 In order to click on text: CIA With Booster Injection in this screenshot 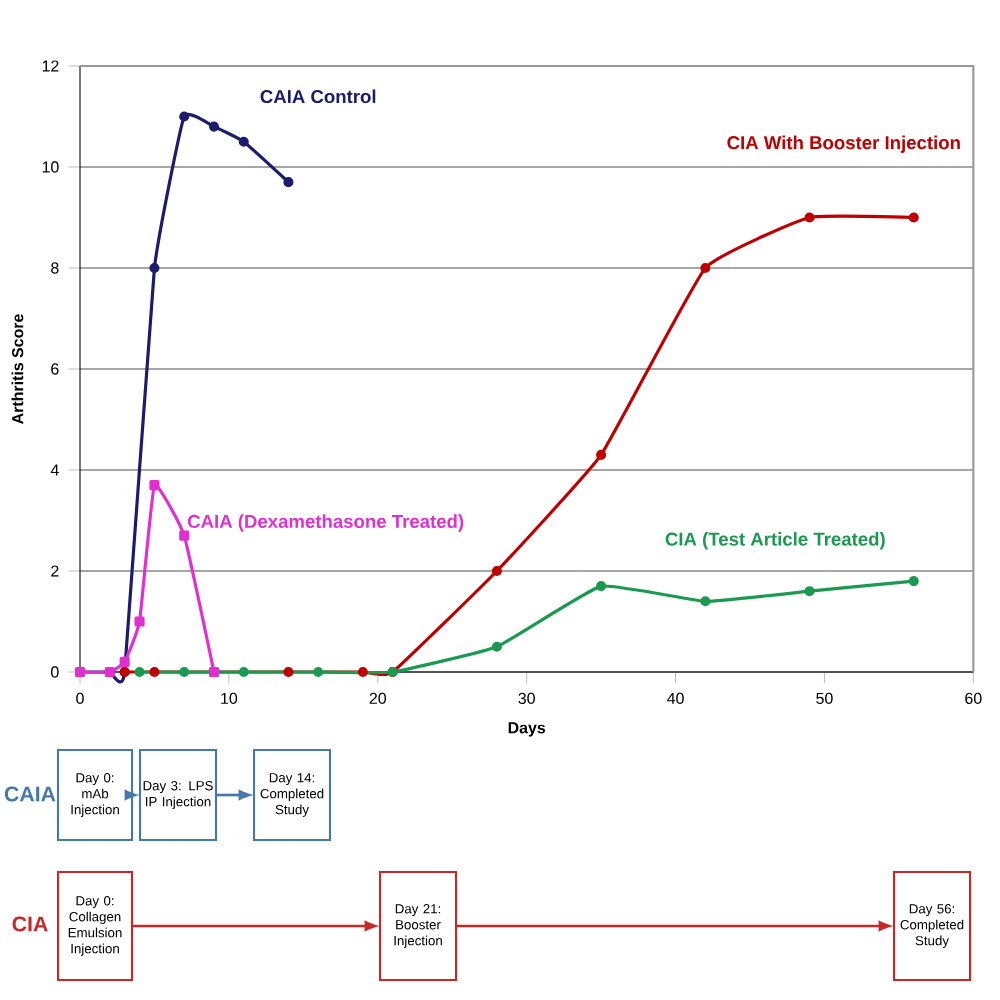, I will do `click(843, 144)`.